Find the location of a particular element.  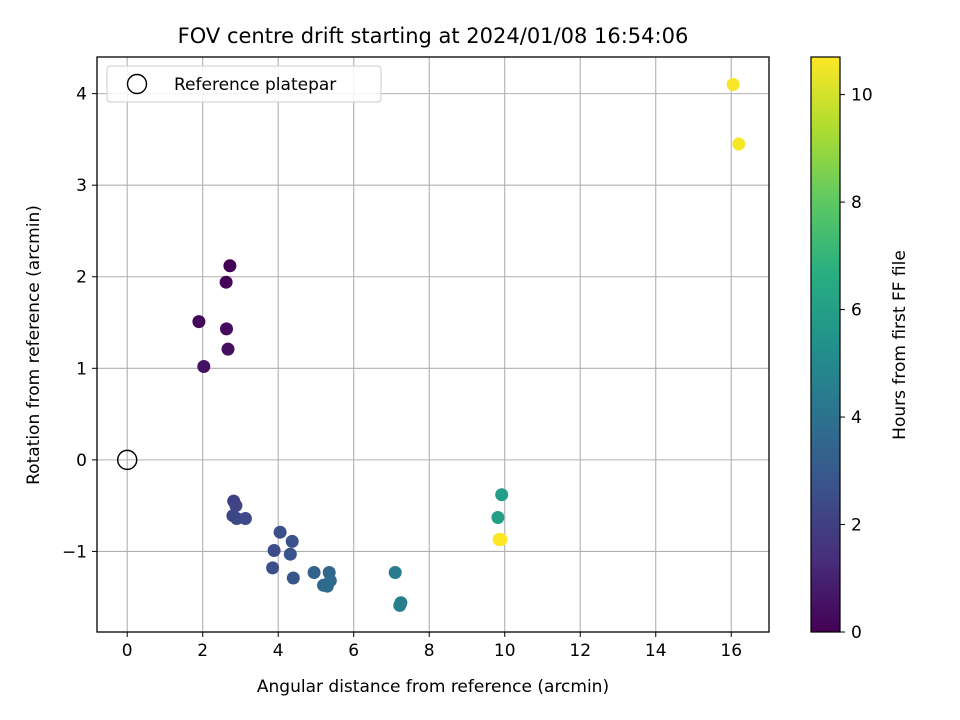

colorbar-tick-label: 10 is located at coordinates (862, 96).